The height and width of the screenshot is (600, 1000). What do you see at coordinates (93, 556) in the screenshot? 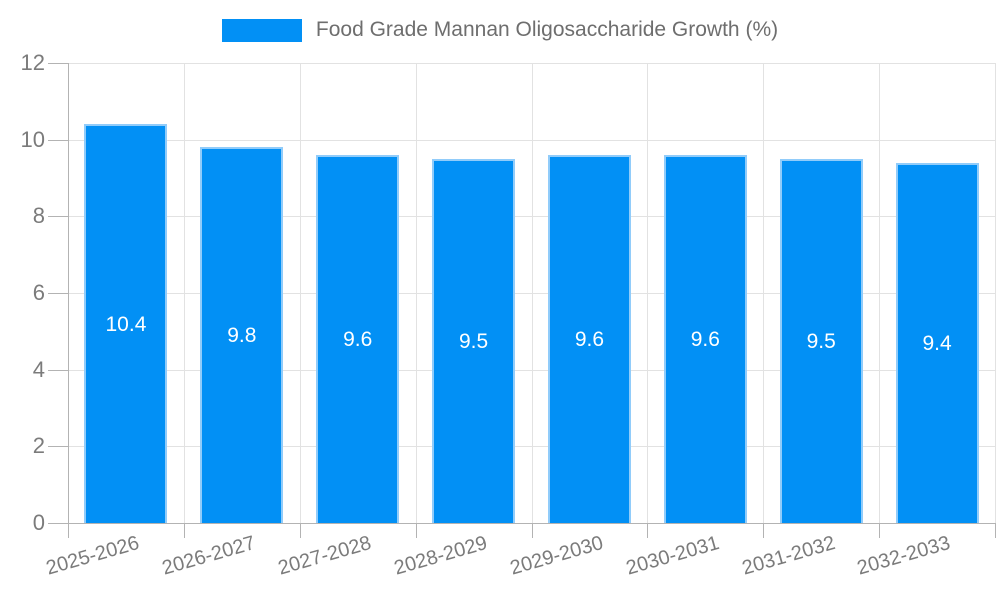
I see `x-axis-tick-label: 2025-2026` at bounding box center [93, 556].